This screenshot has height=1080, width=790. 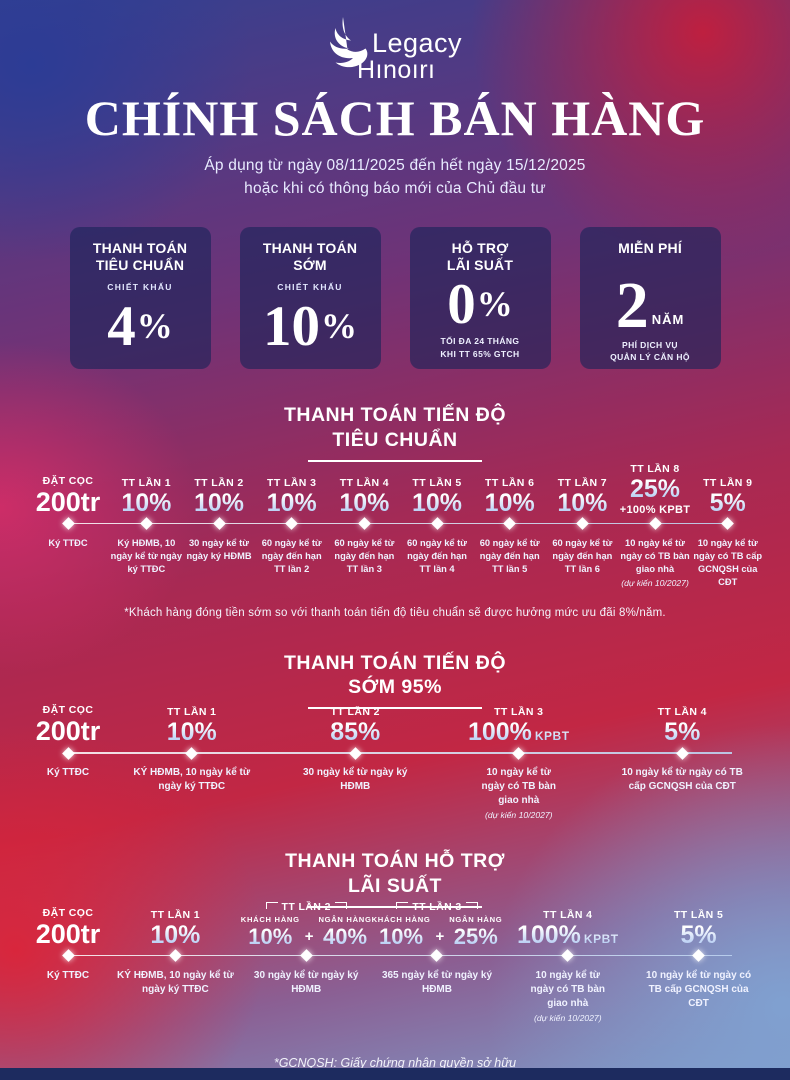 I want to click on step-label: TT LẦN 4, so click(x=682, y=712).